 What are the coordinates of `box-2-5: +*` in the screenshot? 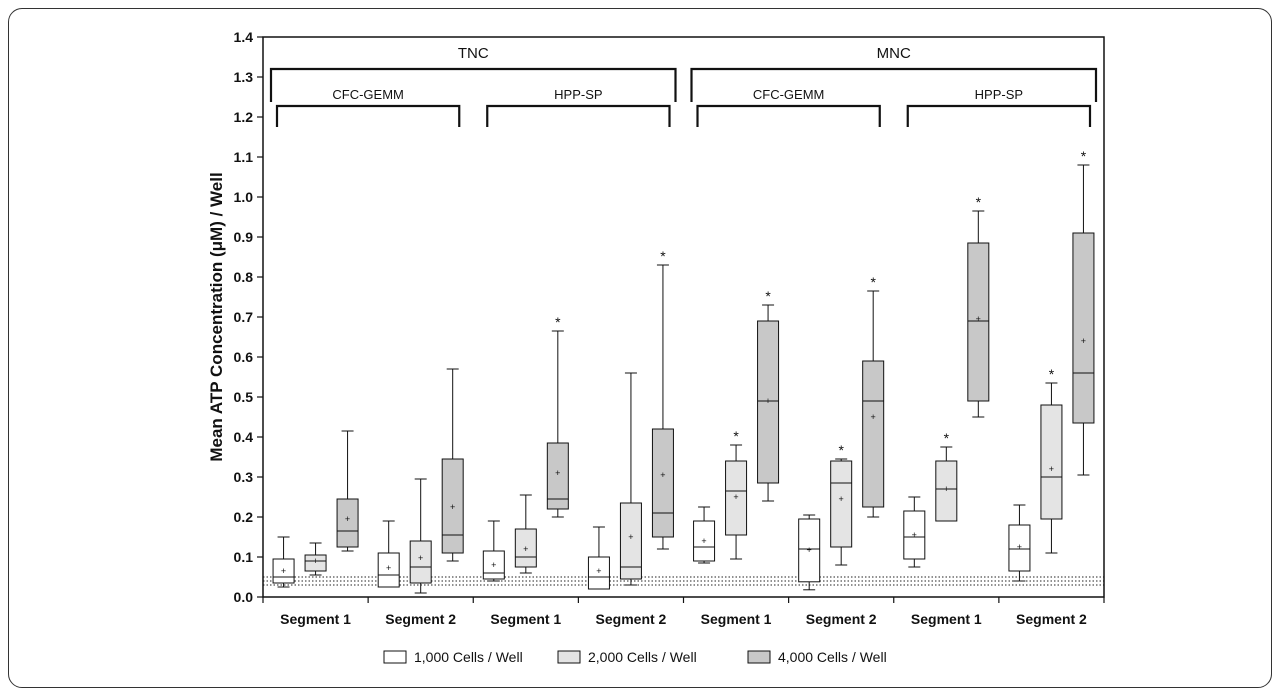 It's located at (736, 494).